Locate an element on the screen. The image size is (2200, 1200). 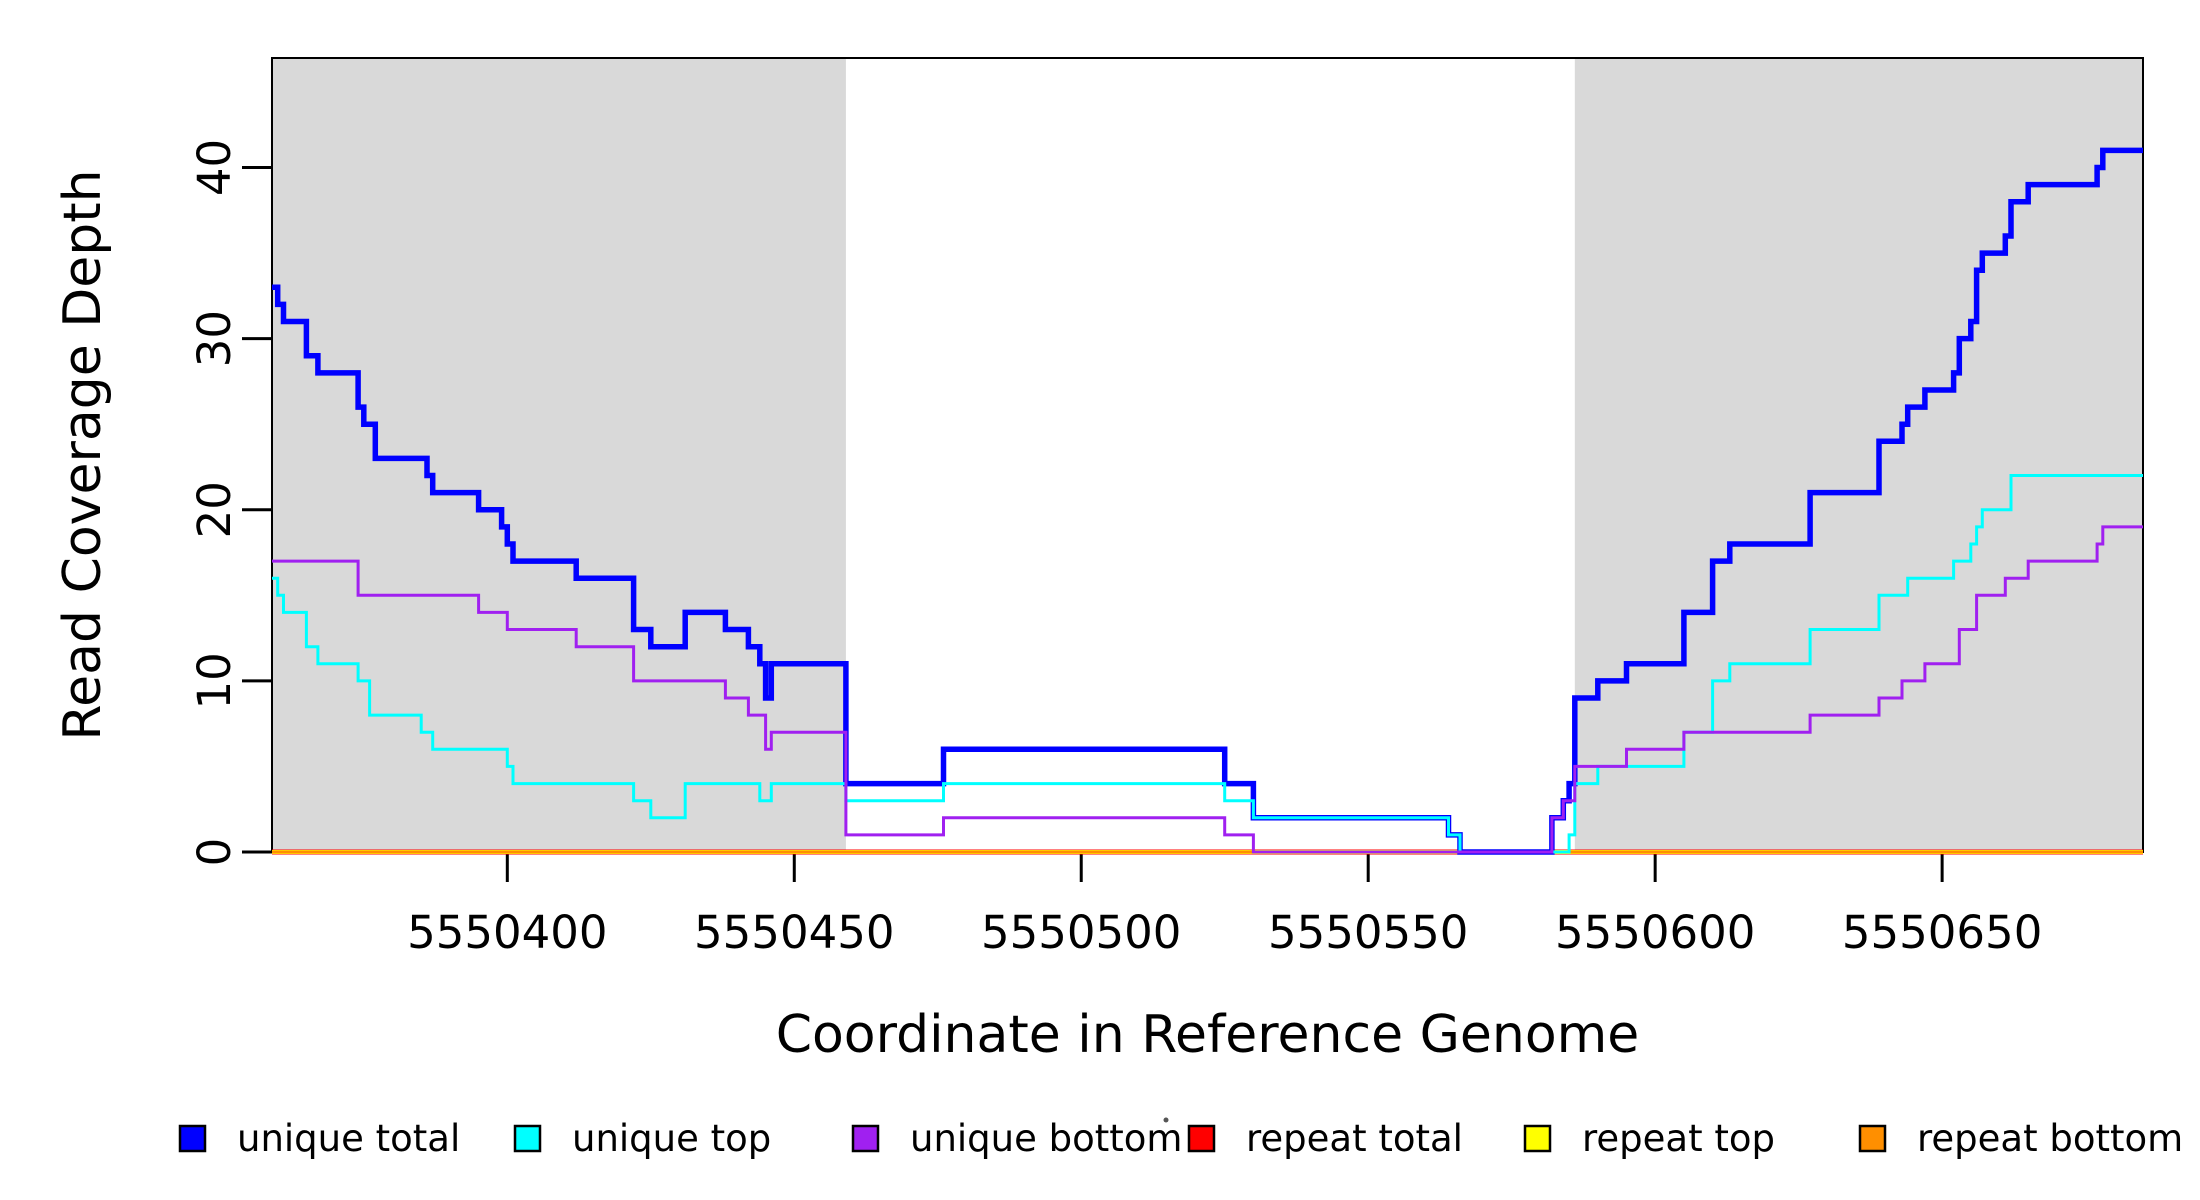
y-axis-title: Read Coverage Depth is located at coordinates (83, 454).